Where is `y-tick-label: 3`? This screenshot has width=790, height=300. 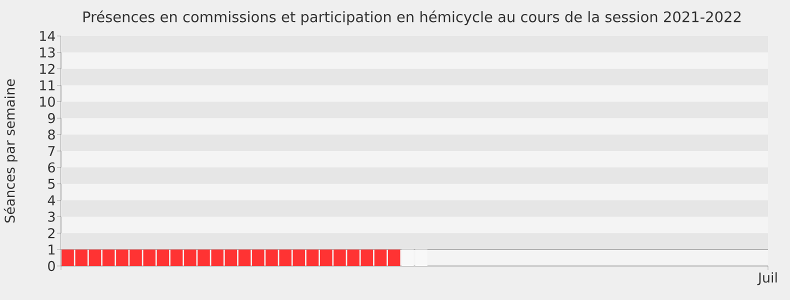
y-tick-label: 3 is located at coordinates (51, 217).